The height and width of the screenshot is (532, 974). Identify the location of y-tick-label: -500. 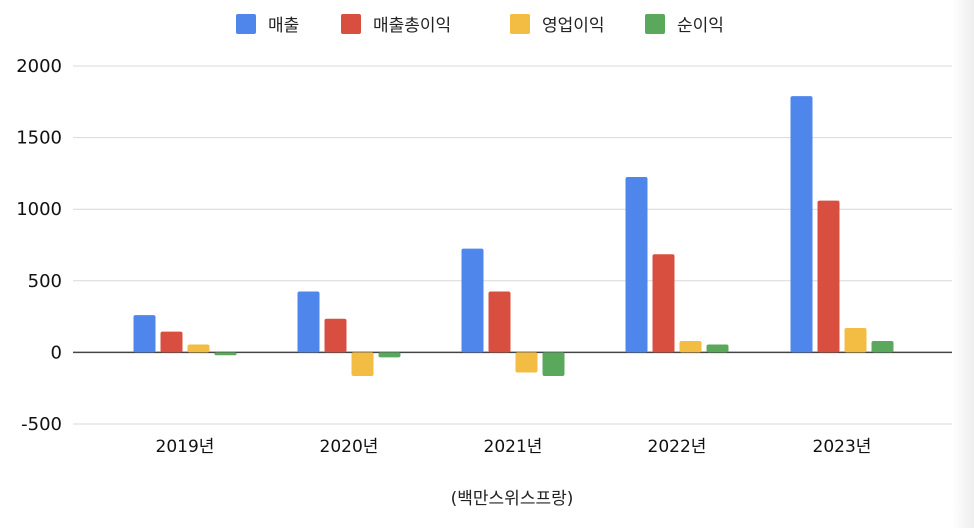
(41, 424).